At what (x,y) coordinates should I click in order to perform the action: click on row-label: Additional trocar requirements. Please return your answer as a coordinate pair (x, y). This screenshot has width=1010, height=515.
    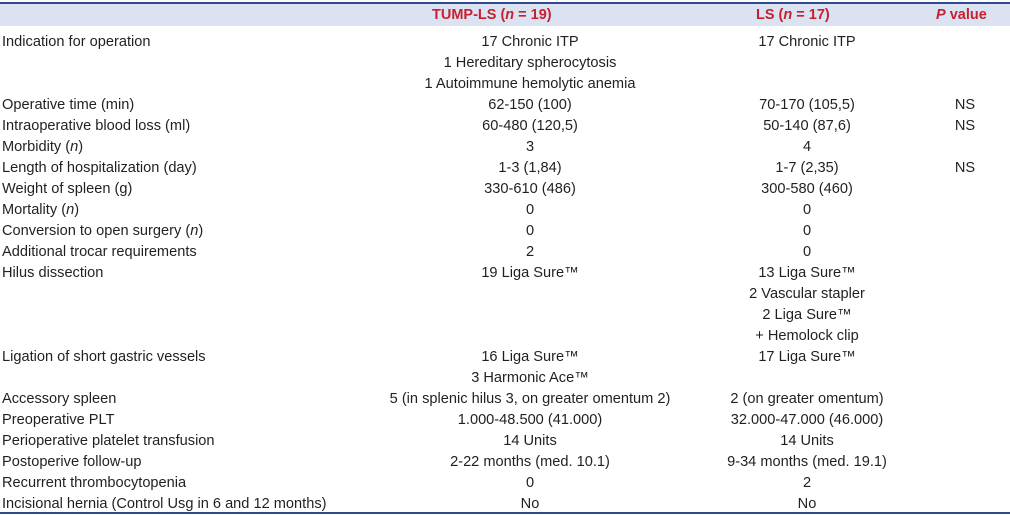
    Looking at the image, I should click on (99, 252).